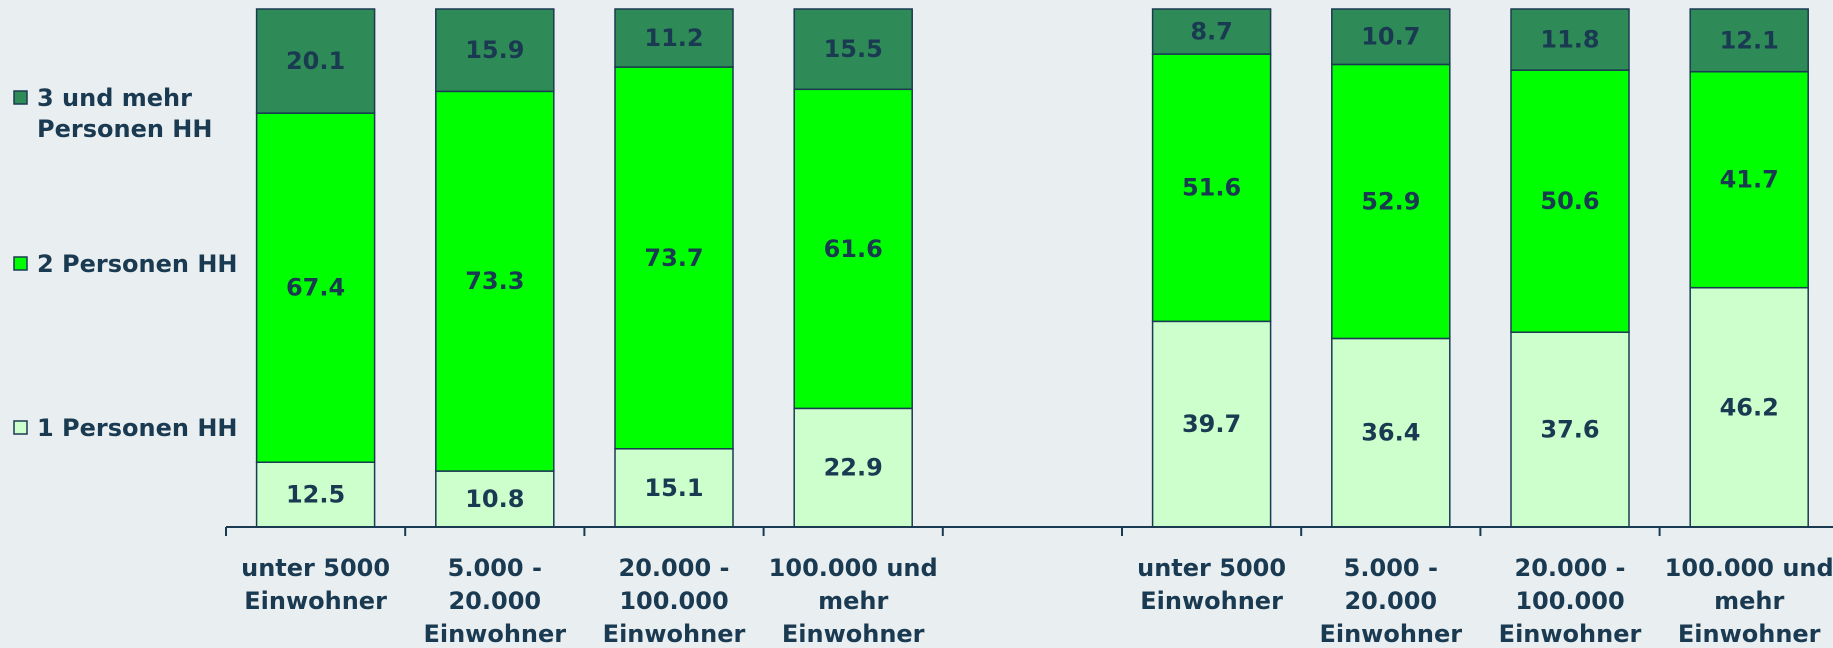 The height and width of the screenshot is (648, 1833). I want to click on data-label: 12.5, so click(315, 495).